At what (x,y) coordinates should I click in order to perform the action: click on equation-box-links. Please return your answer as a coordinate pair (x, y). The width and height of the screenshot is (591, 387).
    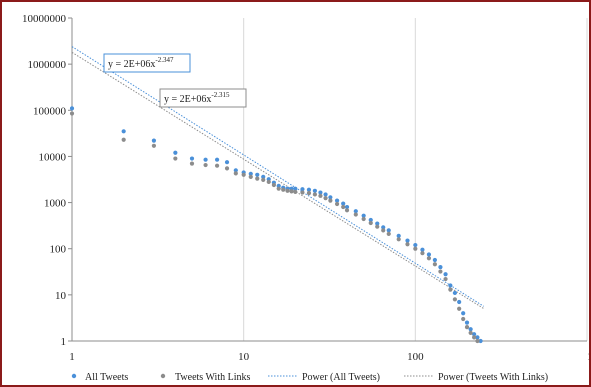
    Looking at the image, I should click on (203, 98).